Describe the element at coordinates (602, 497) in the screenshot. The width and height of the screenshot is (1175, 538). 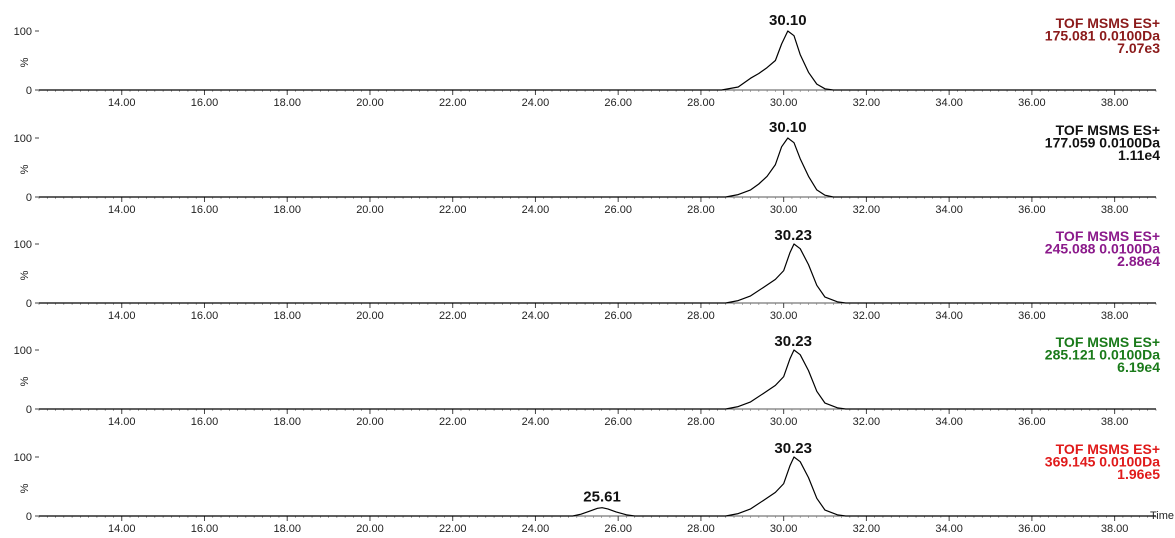
I see `peak-label: 25.61` at that location.